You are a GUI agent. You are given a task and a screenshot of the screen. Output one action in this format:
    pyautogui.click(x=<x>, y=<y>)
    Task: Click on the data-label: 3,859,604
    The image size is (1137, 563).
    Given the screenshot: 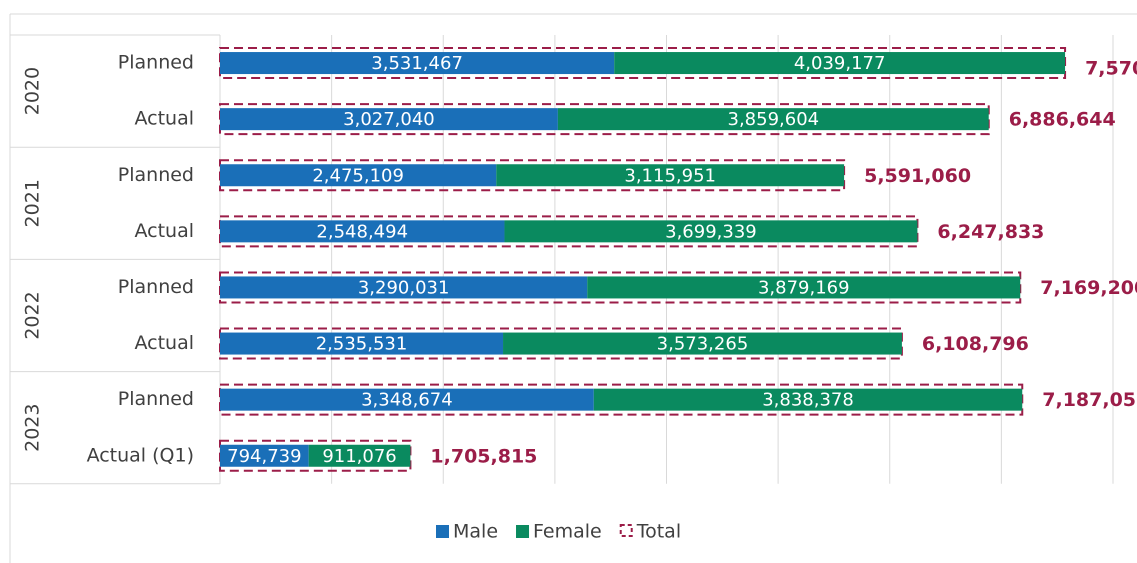 What is the action you would take?
    pyautogui.click(x=774, y=119)
    